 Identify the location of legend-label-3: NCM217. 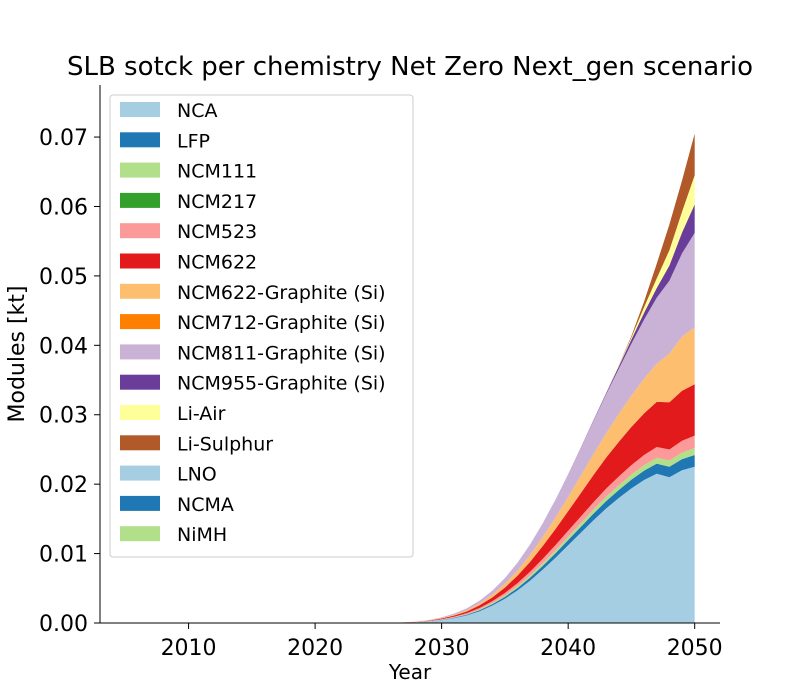
(217, 202).